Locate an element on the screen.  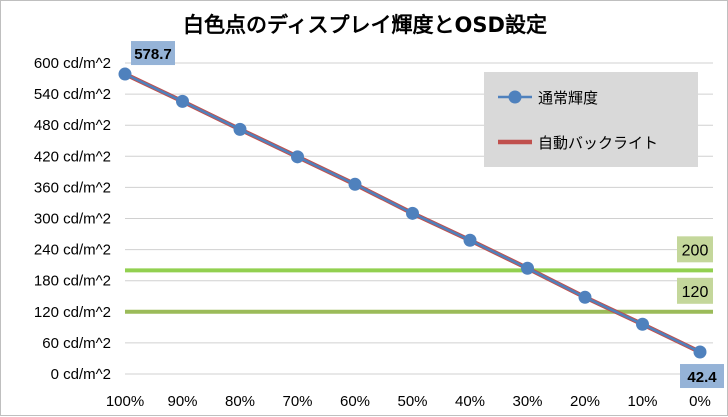
x-tick-label: 40% is located at coordinates (470, 401).